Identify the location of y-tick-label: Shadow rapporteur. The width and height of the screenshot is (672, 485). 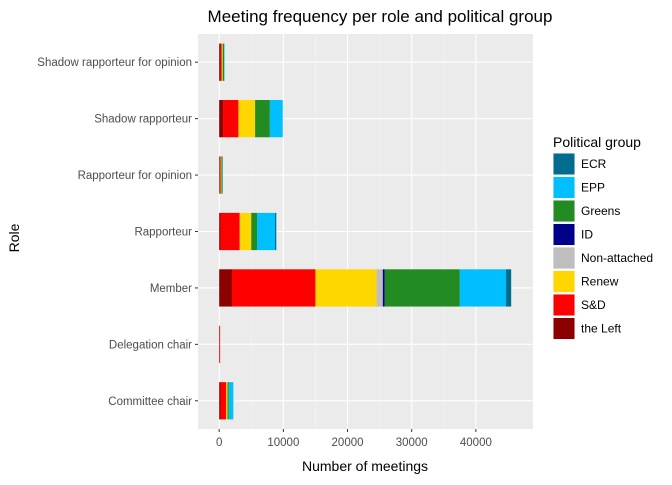
(143, 120).